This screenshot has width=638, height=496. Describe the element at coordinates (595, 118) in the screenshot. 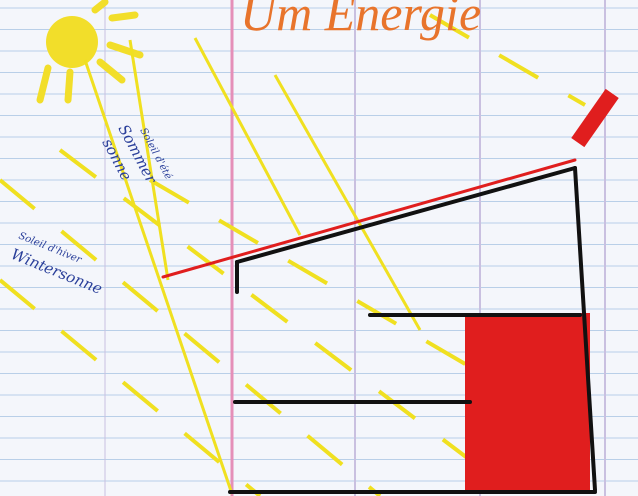

I see `solar-collector` at that location.